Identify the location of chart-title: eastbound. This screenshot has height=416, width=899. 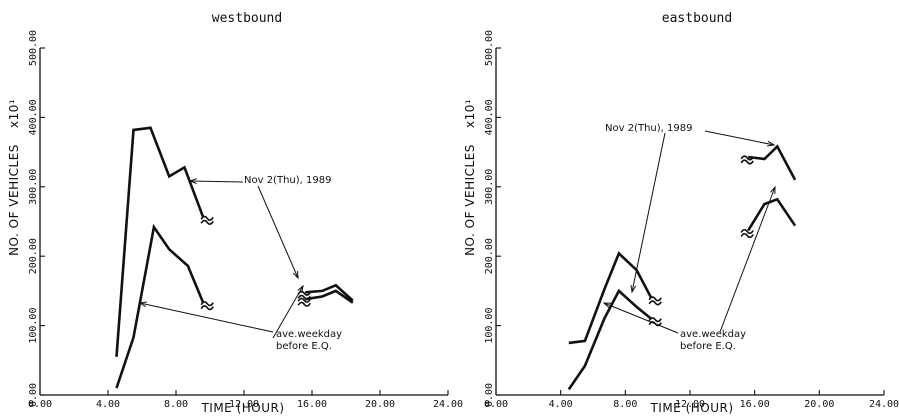
(697, 18).